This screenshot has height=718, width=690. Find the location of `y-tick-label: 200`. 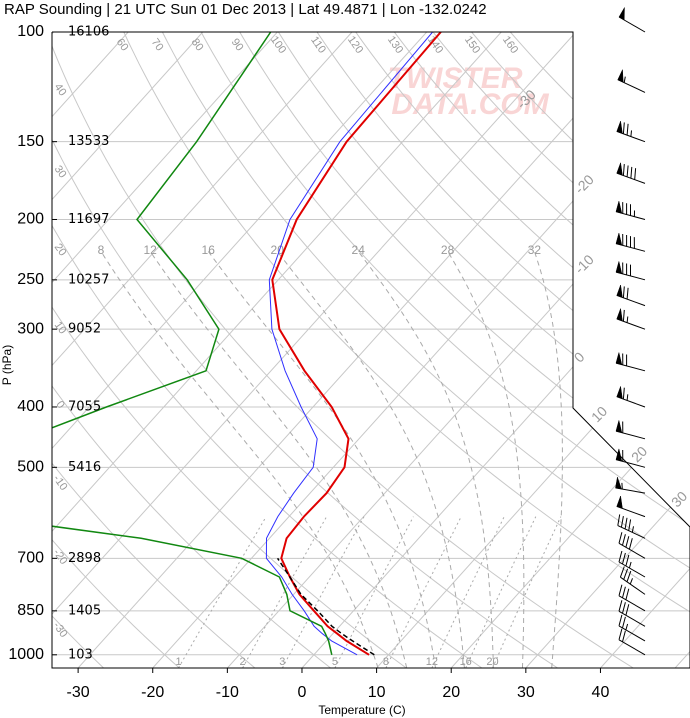

y-tick-label: 200 is located at coordinates (30, 219).